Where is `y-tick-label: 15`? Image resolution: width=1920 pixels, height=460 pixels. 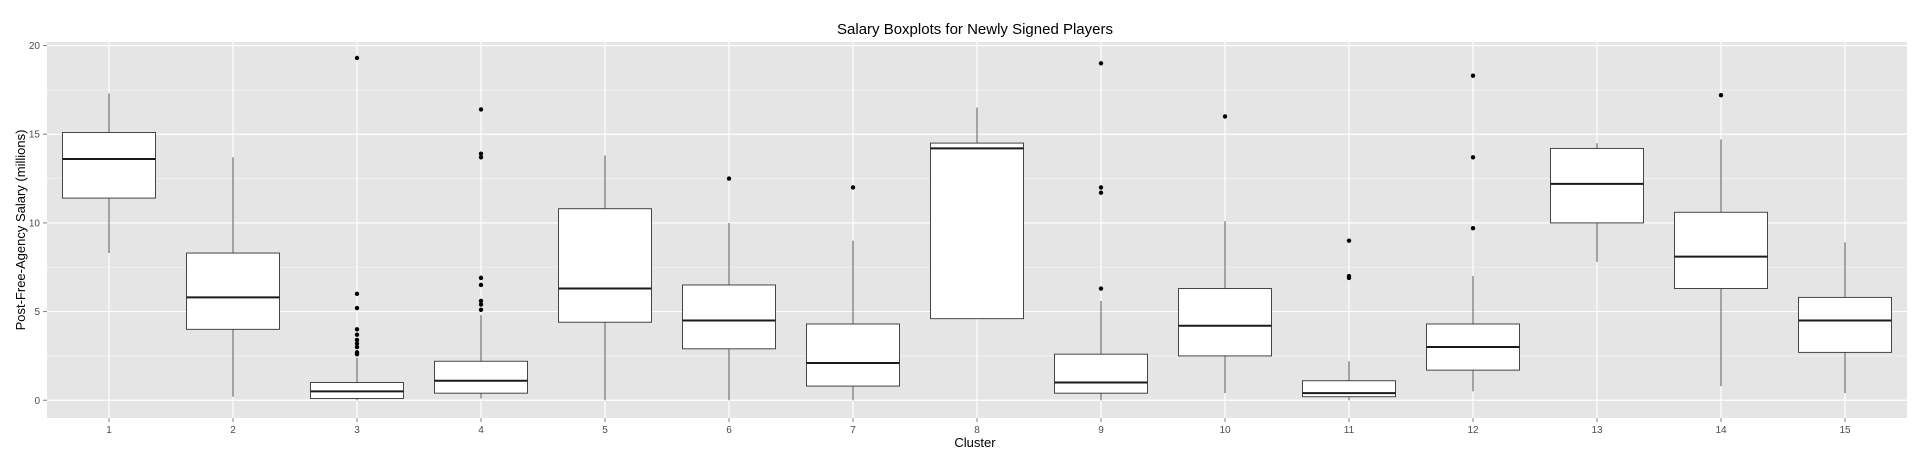 y-tick-label: 15 is located at coordinates (35, 135).